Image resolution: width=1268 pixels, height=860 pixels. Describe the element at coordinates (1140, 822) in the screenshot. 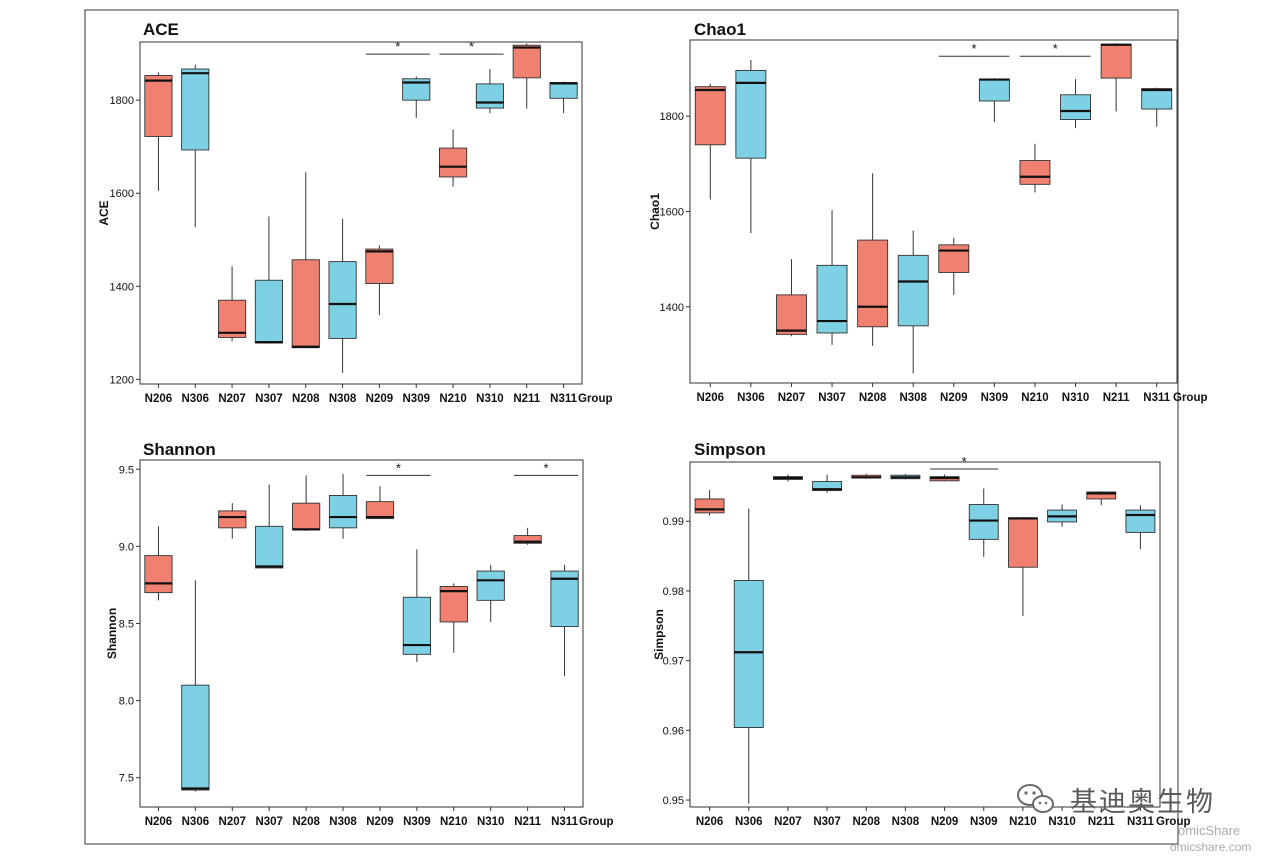

I see `x-category-label: N311` at that location.